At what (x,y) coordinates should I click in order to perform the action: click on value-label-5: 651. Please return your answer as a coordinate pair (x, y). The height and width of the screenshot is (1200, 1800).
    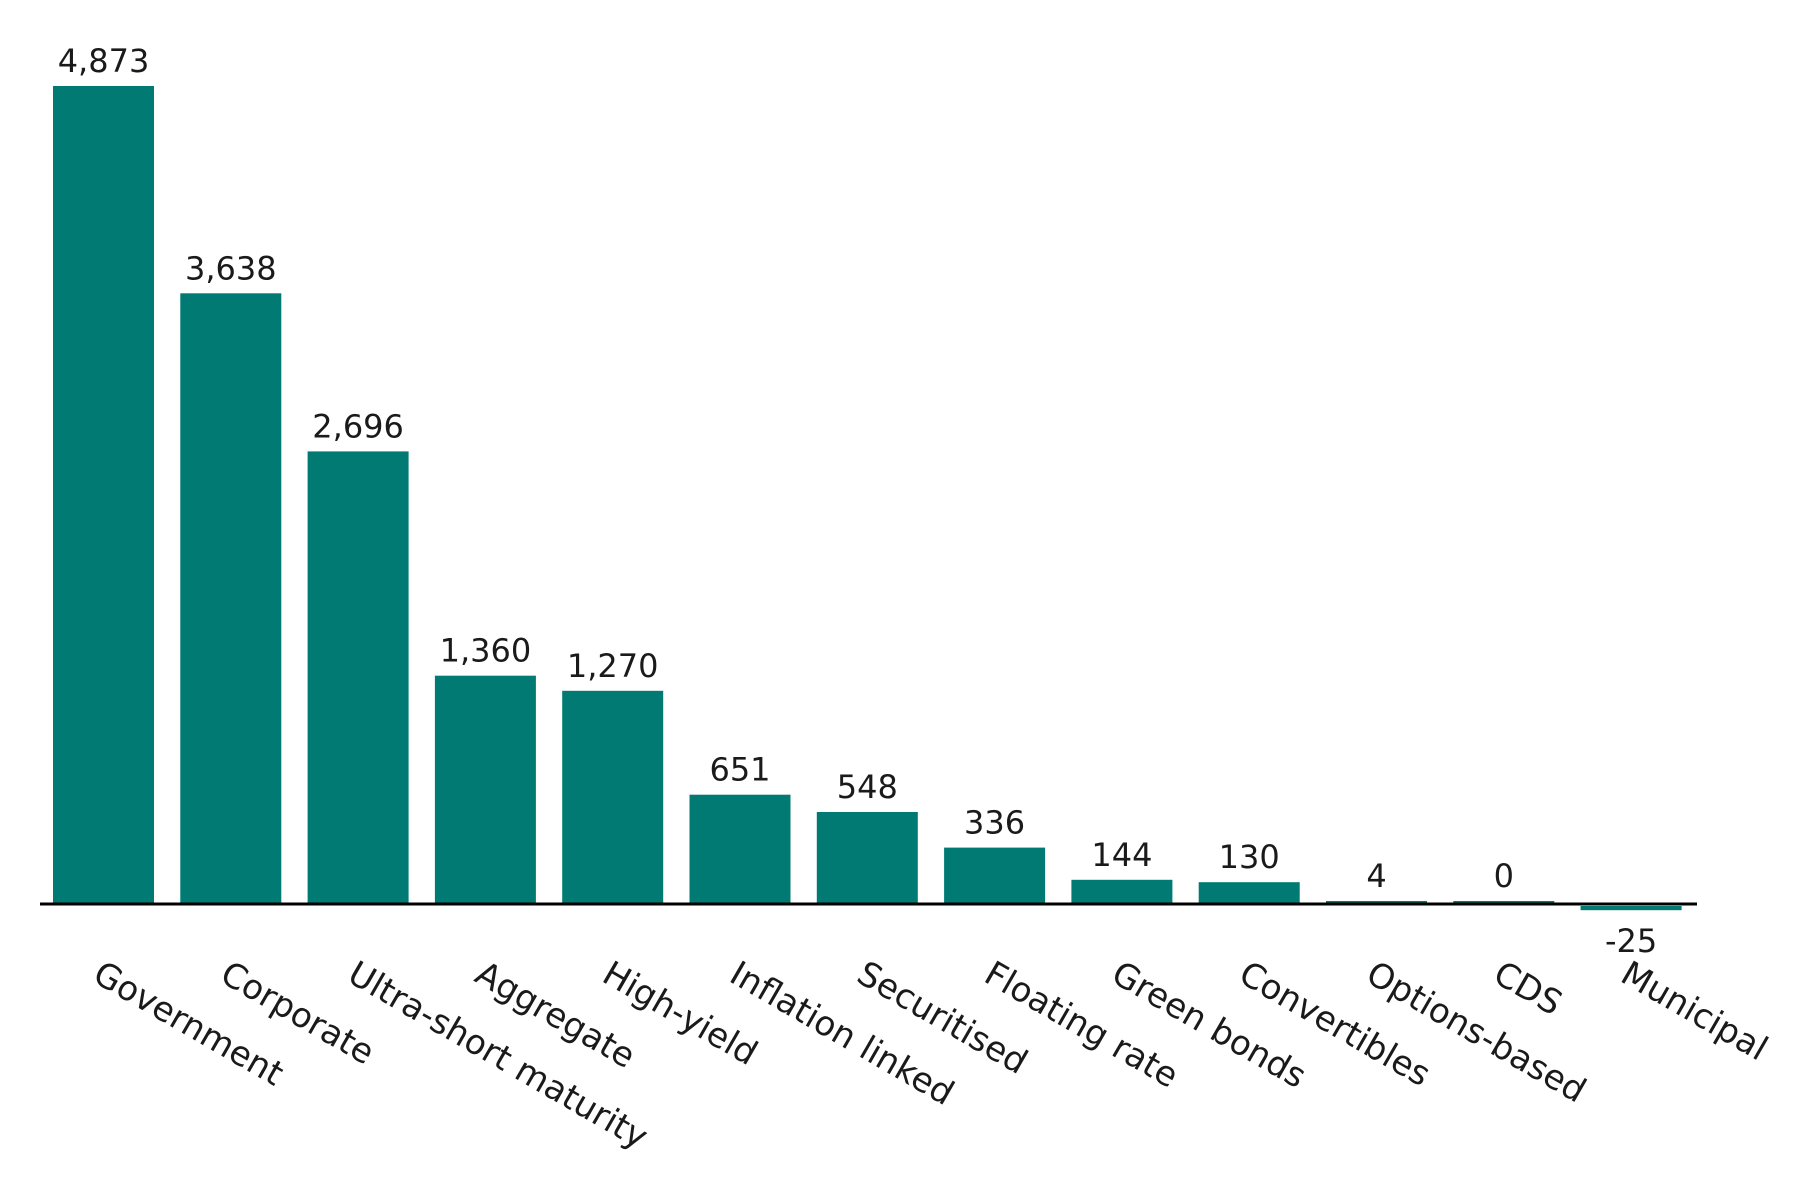
    Looking at the image, I should click on (739, 770).